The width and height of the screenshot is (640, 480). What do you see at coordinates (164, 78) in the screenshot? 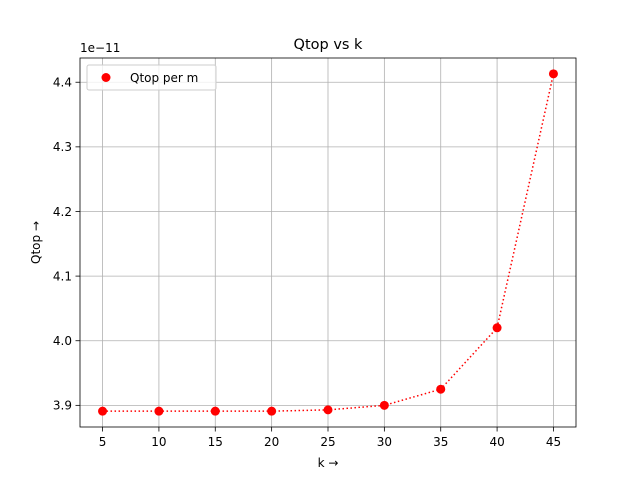
I see `legend-entry-label: Qtop per m` at bounding box center [164, 78].